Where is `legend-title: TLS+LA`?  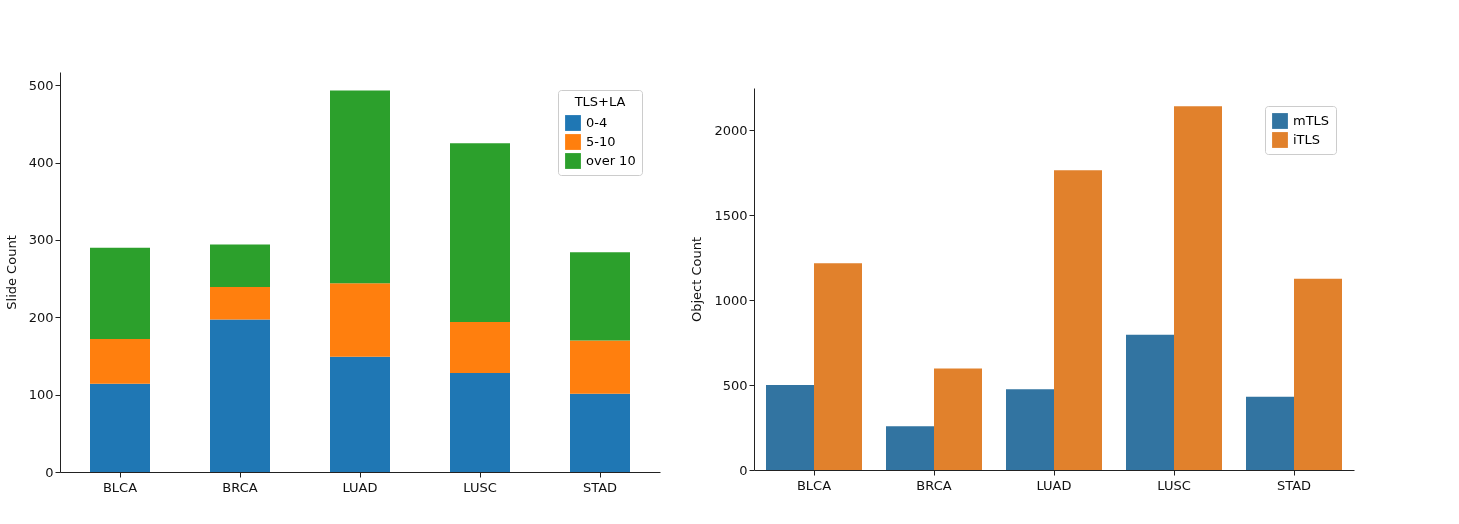 legend-title: TLS+LA is located at coordinates (599, 101).